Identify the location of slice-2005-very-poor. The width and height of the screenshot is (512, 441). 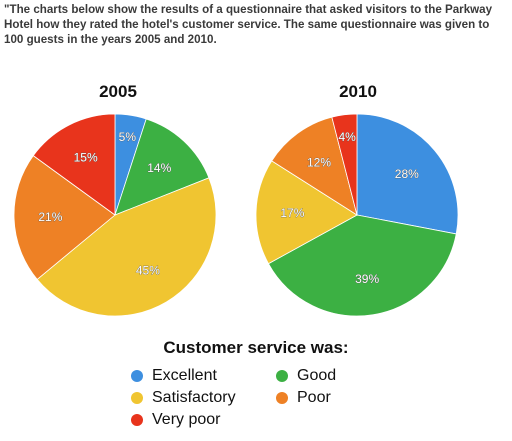
(74, 164).